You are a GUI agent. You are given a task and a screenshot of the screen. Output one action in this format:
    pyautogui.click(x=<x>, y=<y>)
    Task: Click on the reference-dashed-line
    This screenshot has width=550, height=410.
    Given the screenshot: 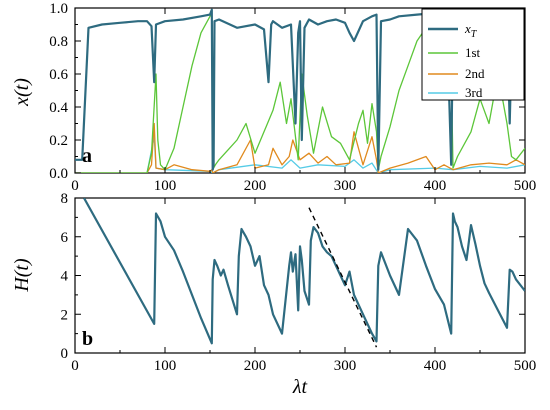 What is the action you would take?
    pyautogui.click(x=343, y=277)
    